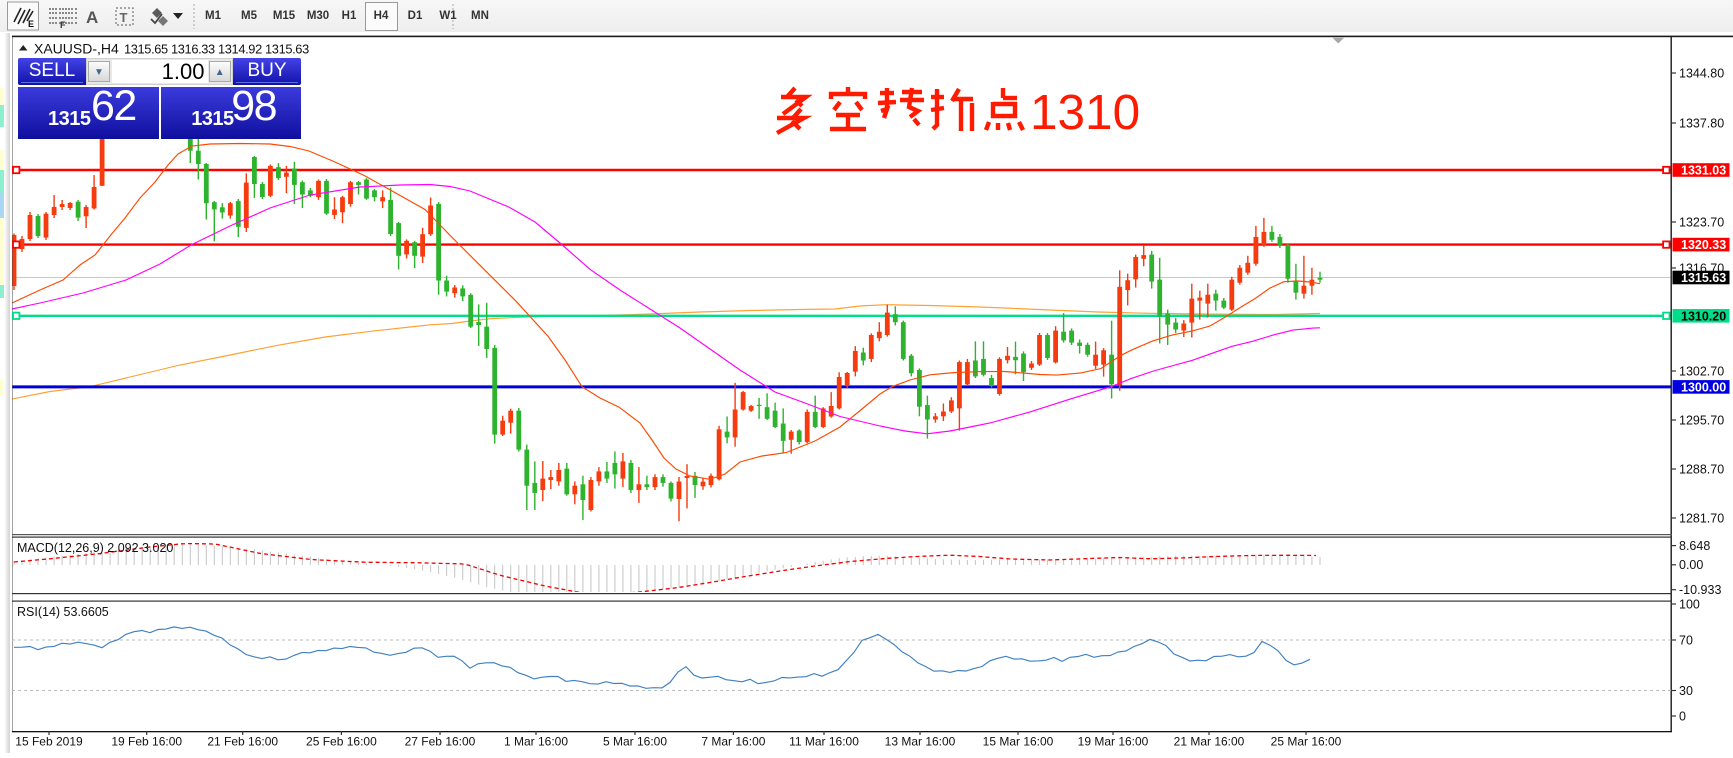  What do you see at coordinates (1701, 73) in the screenshot?
I see `svg-text: 1344.80` at bounding box center [1701, 73].